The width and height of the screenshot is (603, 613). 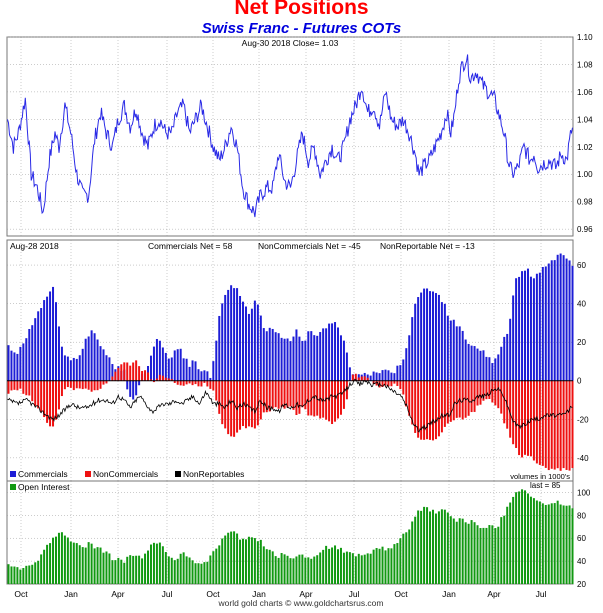 What do you see at coordinates (581, 584) in the screenshot?
I see `oi-ytick-label: 20` at bounding box center [581, 584].